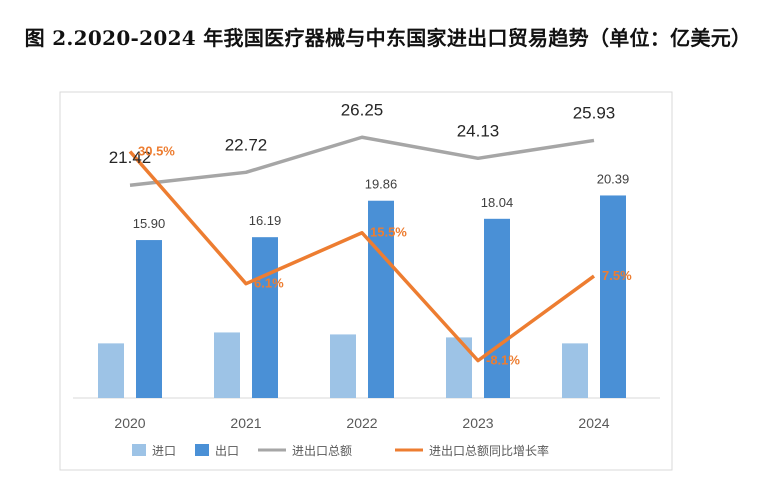 This screenshot has width=776, height=488. What do you see at coordinates (593, 423) in the screenshot?
I see `x-tick-2024: 2024` at bounding box center [593, 423].